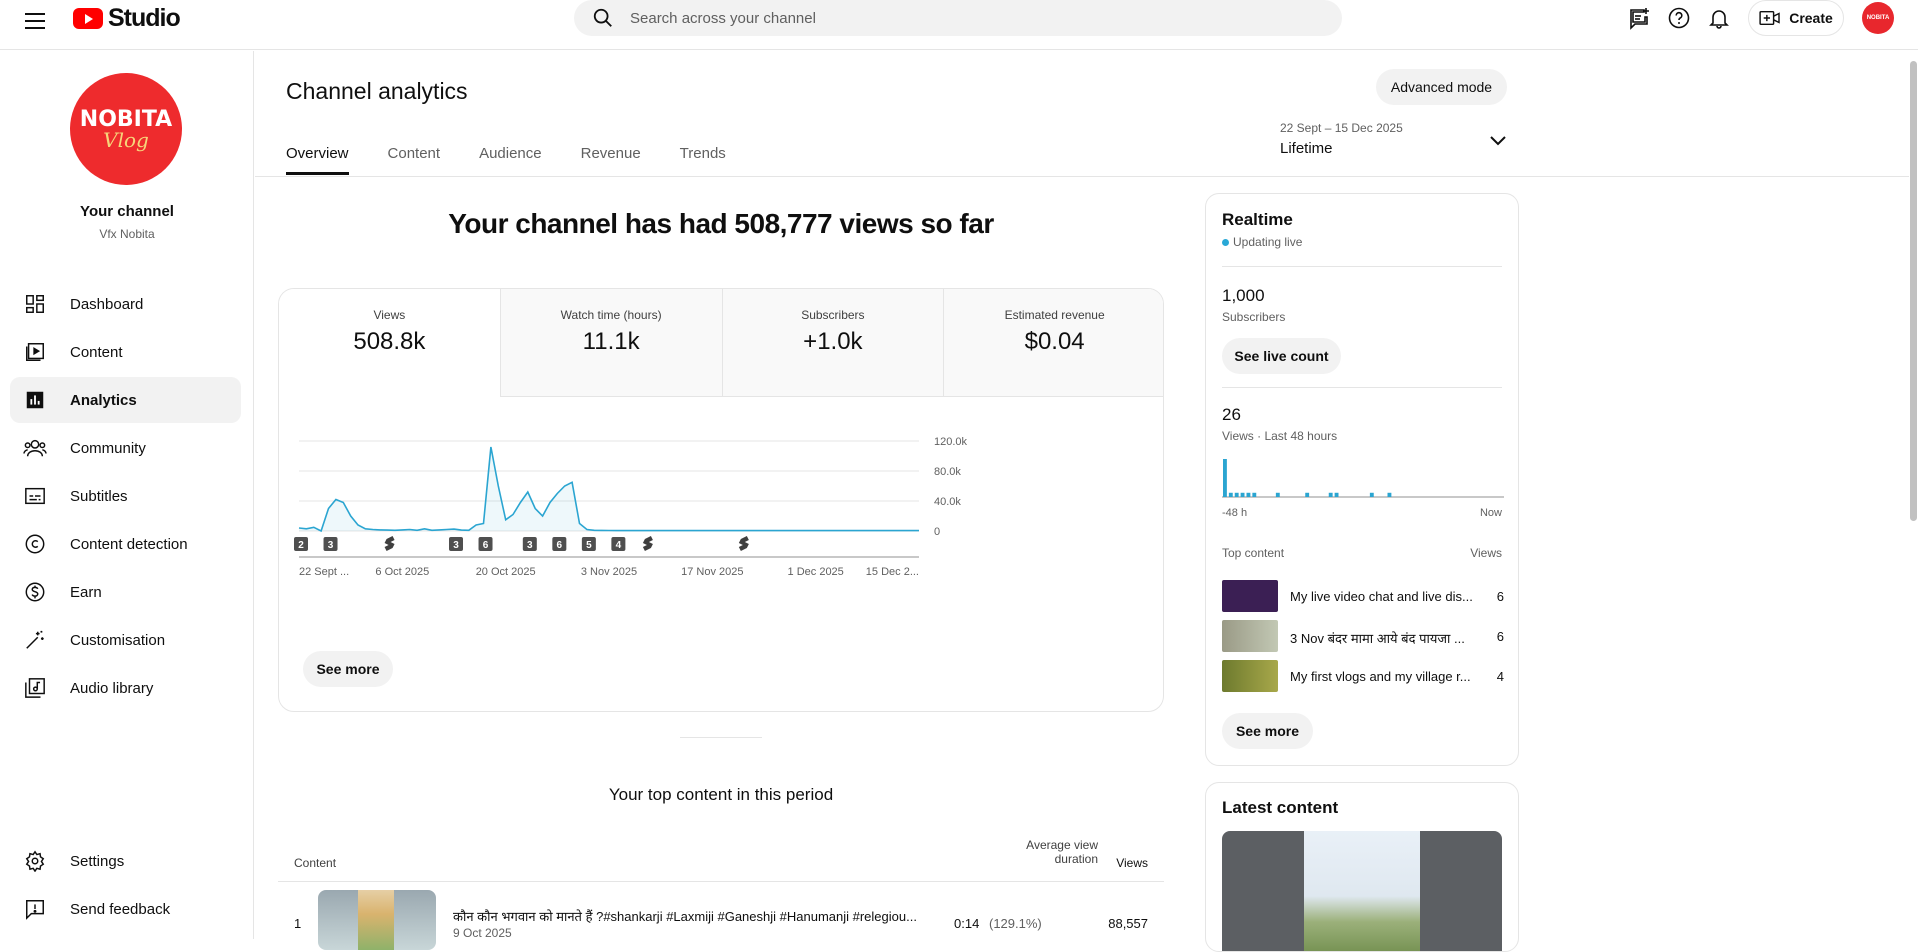 Image resolution: width=1918 pixels, height=952 pixels. What do you see at coordinates (125, 688) in the screenshot?
I see `sidebar-item-audio-library: Audio library` at bounding box center [125, 688].